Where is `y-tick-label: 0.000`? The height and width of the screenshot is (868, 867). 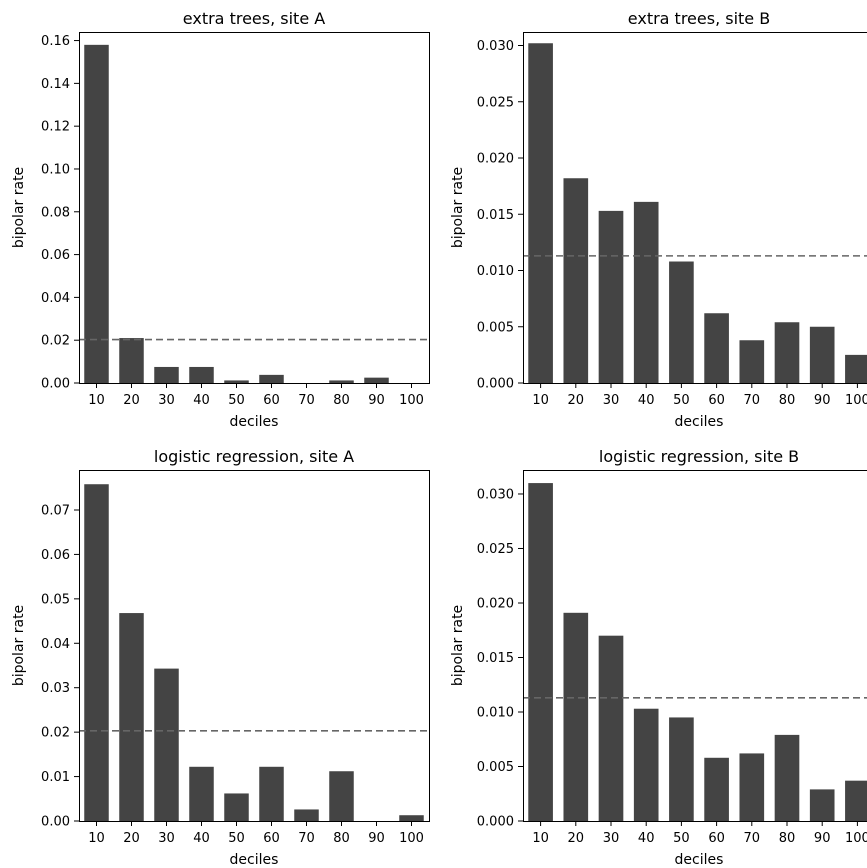 y-tick-label: 0.000 is located at coordinates (495, 822).